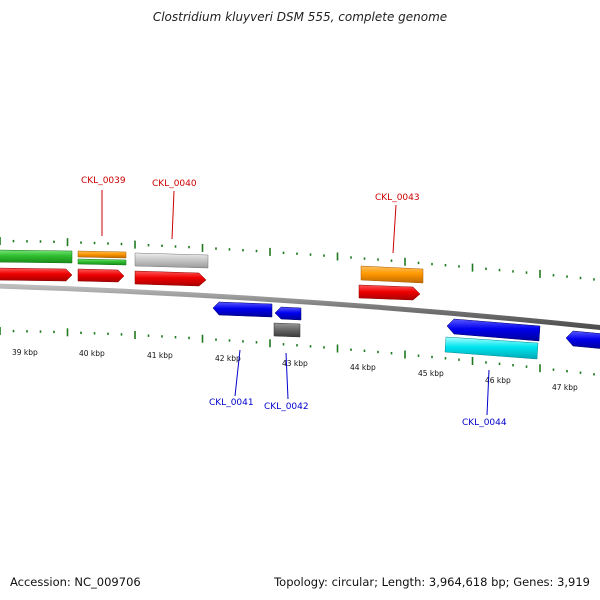  I want to click on kbp-label: 42 kbp, so click(228, 358).